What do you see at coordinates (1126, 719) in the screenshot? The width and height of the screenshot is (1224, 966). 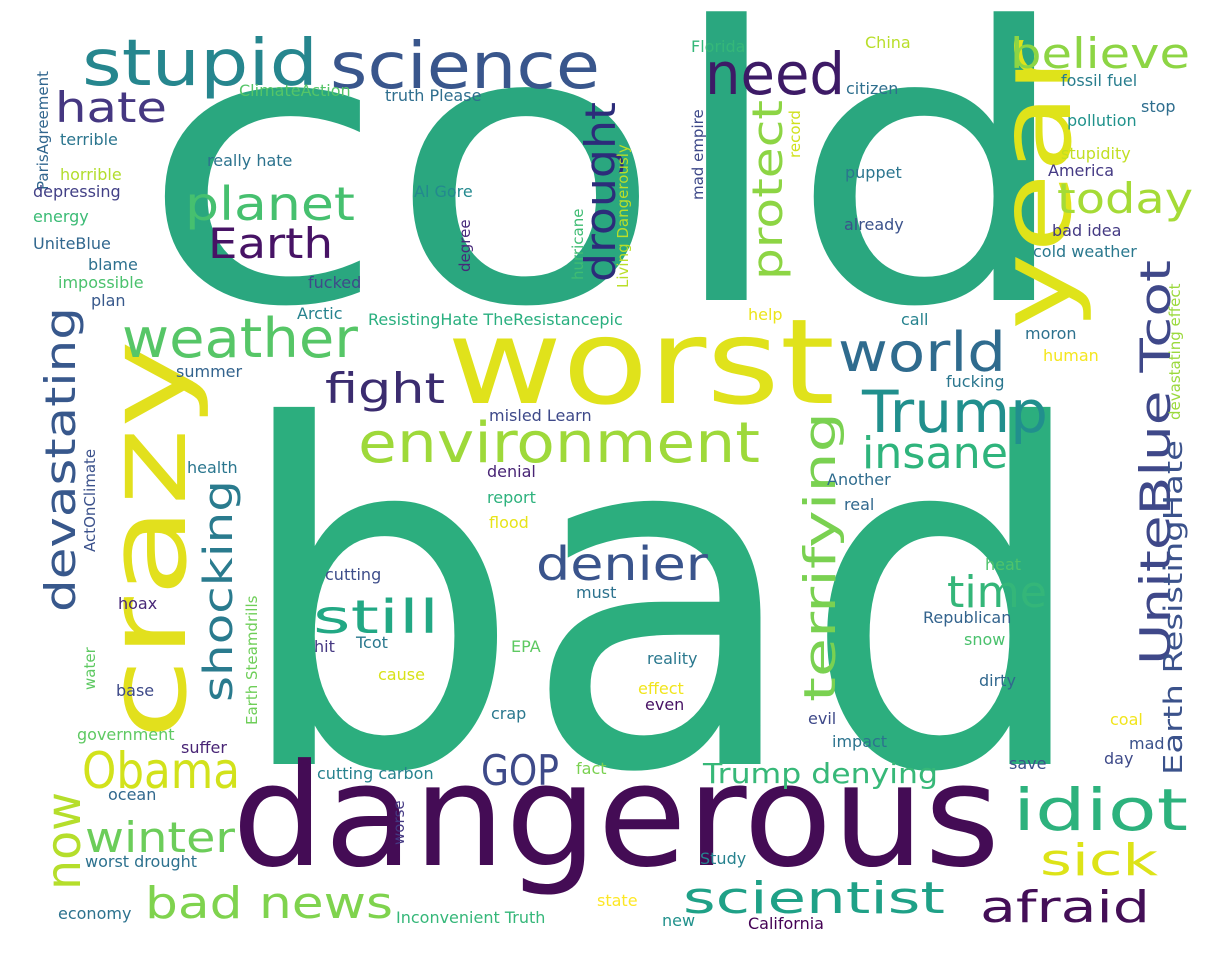 I see `word-coal: coal` at bounding box center [1126, 719].